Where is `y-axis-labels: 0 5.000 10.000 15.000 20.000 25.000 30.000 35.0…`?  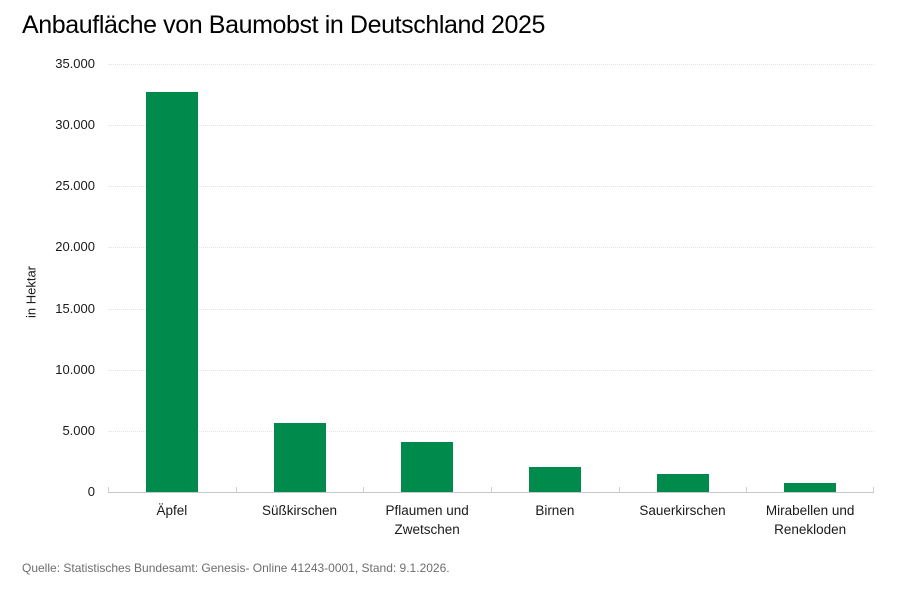 y-axis-labels: 0 5.000 10.000 15.000 20.000 25.000 30.000 35.0… is located at coordinates (47, 277).